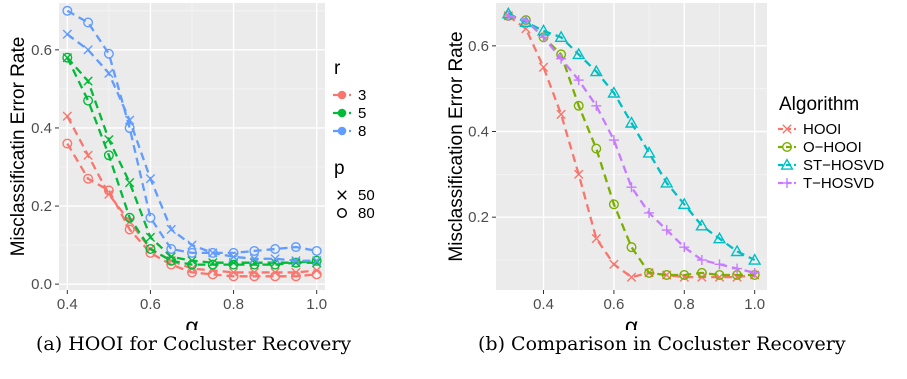 This screenshot has height=379, width=907. I want to click on panel-b-y-tick-label: 0.4, so click(478, 132).